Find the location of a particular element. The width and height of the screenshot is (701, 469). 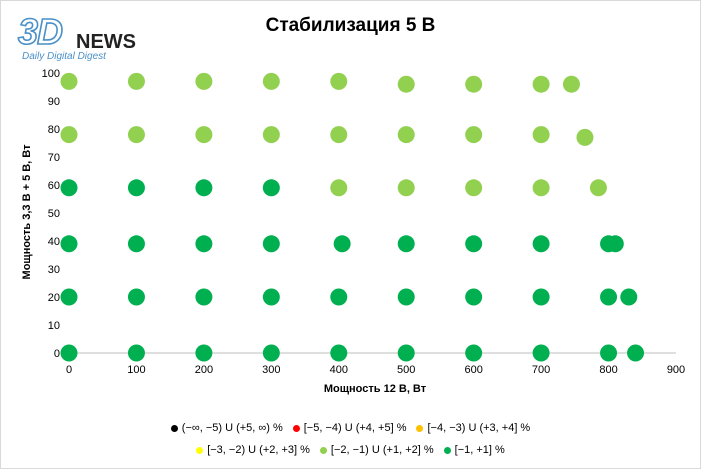

site-logo: 3D NEWS Daily Digital Digest is located at coordinates (82, 37).